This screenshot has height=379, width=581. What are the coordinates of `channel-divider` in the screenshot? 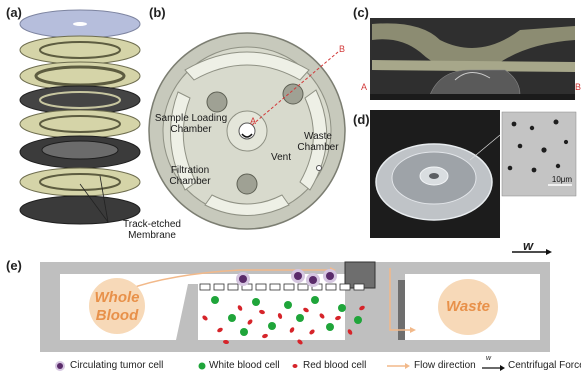 It's located at (401, 310).